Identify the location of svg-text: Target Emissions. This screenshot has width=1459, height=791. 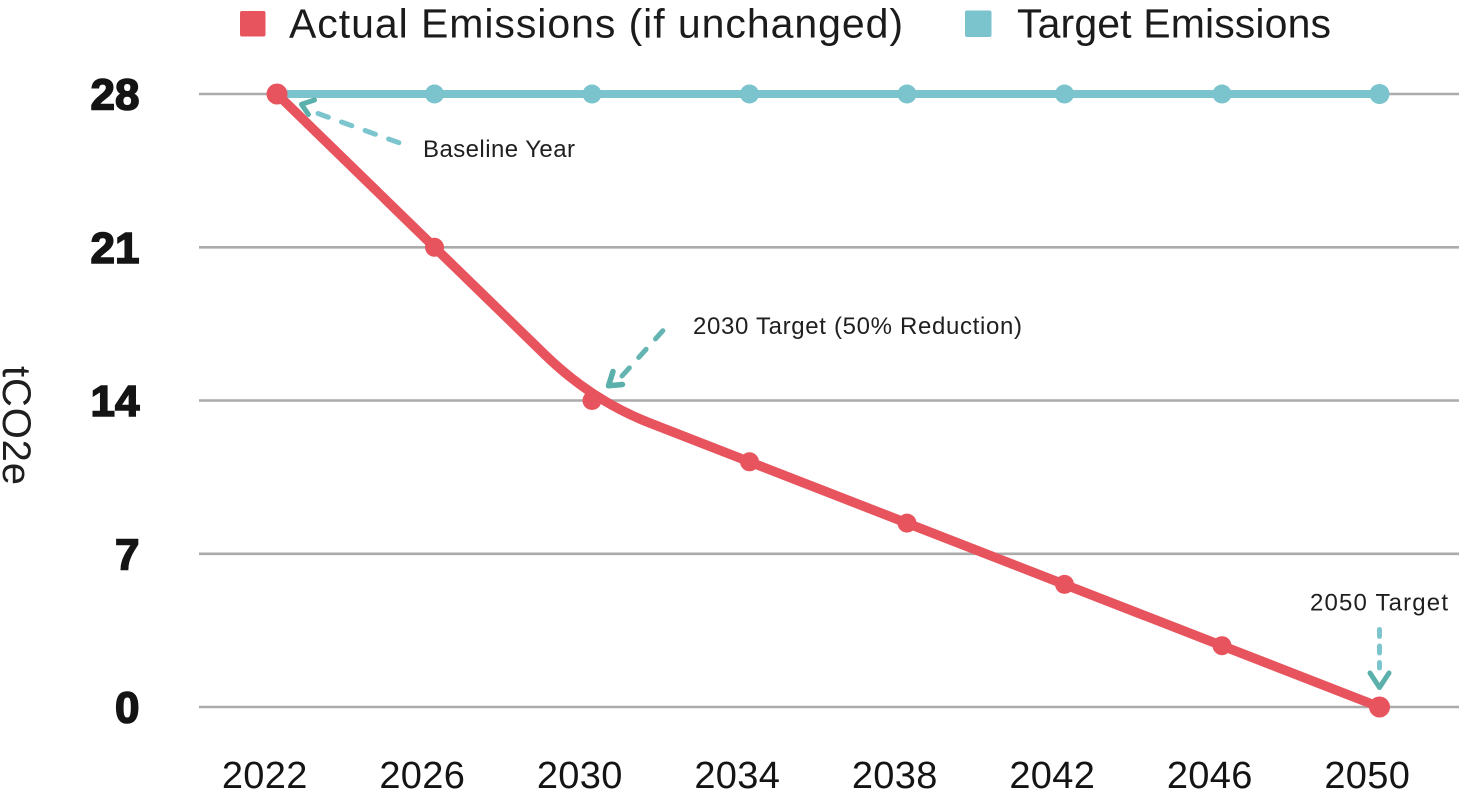
(1174, 24).